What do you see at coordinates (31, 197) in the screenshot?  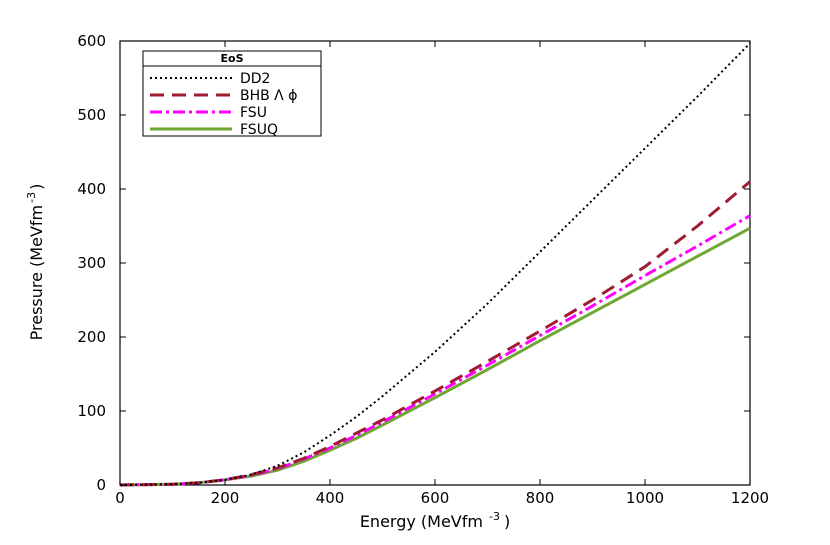 I see `y-axis-label-sup: -3` at bounding box center [31, 197].